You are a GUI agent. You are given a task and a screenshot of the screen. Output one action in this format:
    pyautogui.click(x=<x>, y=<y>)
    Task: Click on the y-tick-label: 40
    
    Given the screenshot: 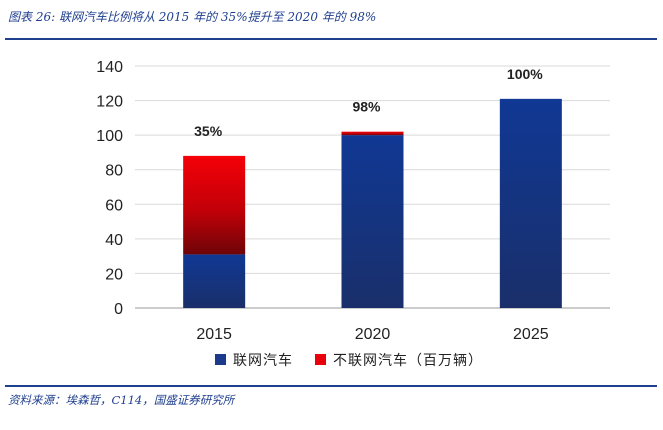 What is the action you would take?
    pyautogui.click(x=114, y=240)
    